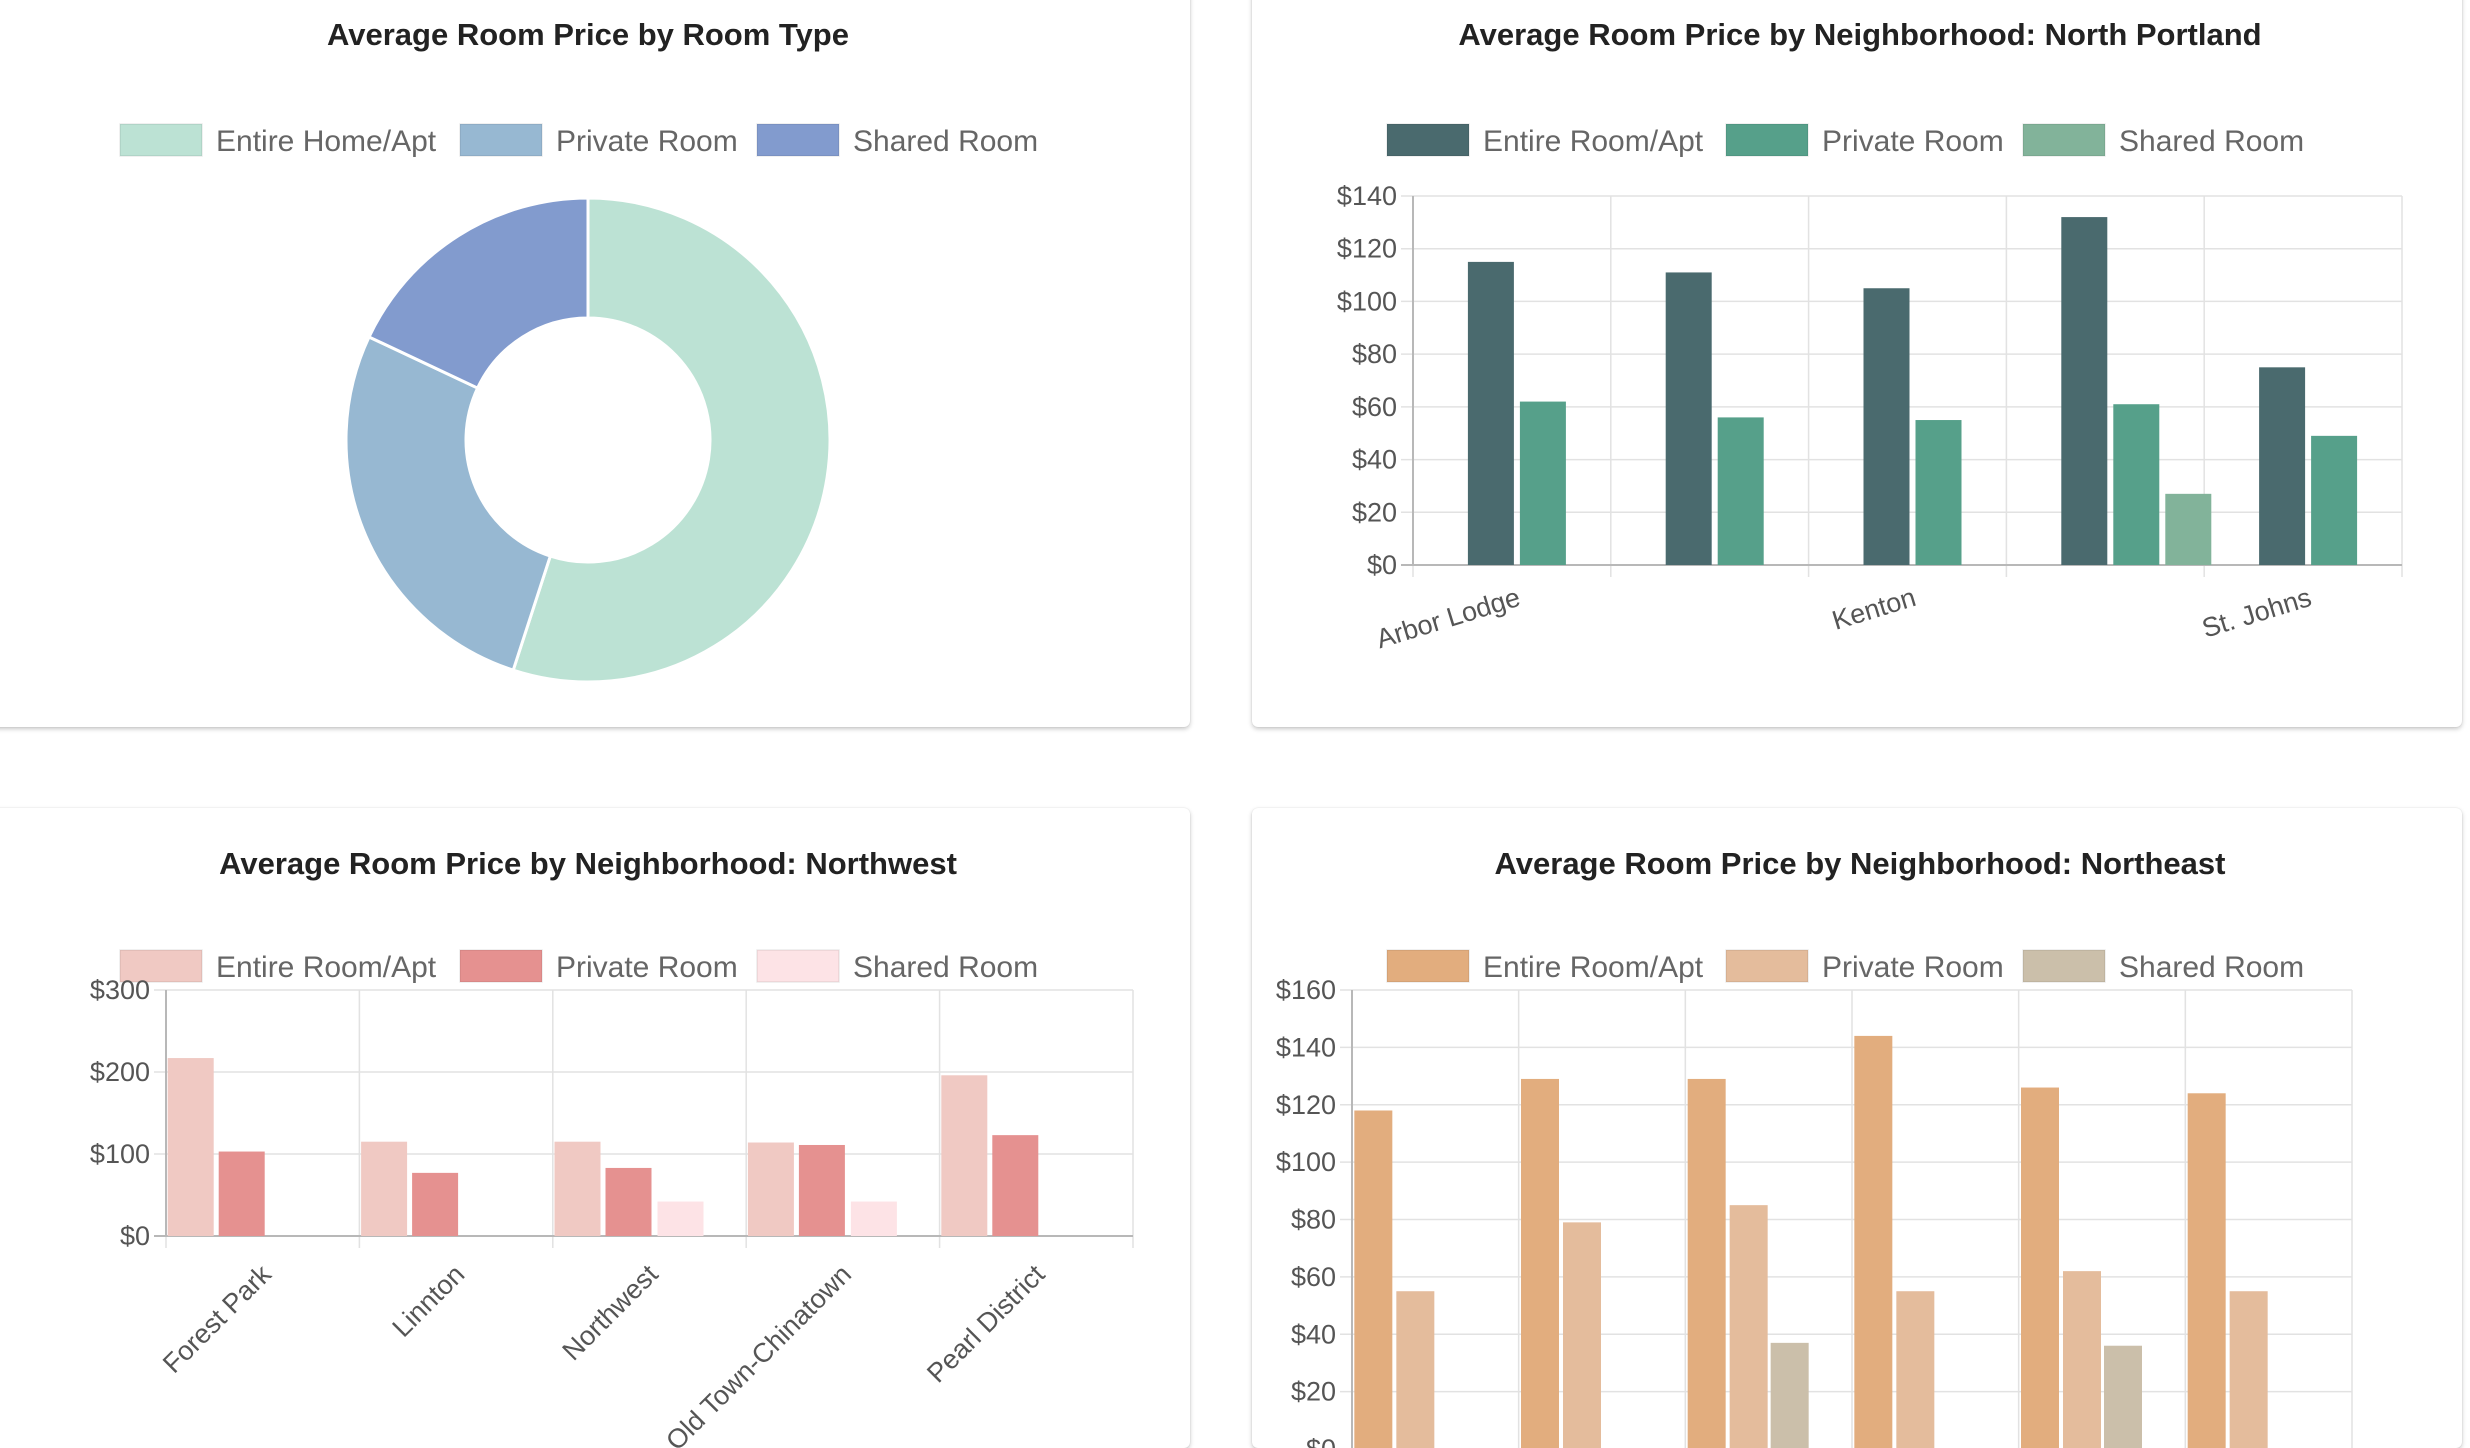 The width and height of the screenshot is (2470, 1448). Describe the element at coordinates (873, 1218) in the screenshot. I see `bar-shared-room-old-town-chinatown` at that location.